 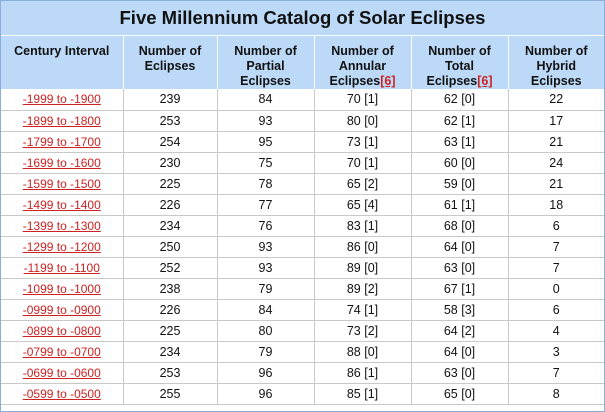 I want to click on partial-cell: 80, so click(x=266, y=331).